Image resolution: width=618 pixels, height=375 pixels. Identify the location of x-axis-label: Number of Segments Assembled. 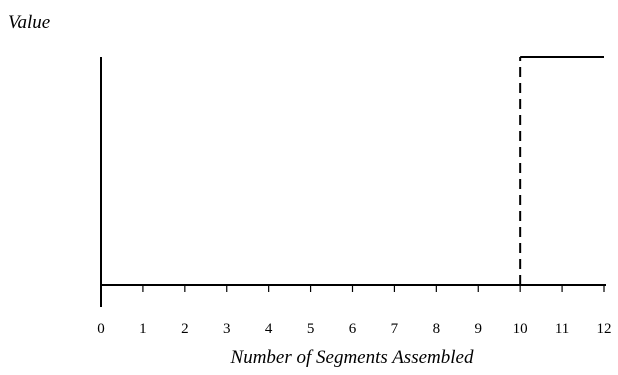
(352, 357).